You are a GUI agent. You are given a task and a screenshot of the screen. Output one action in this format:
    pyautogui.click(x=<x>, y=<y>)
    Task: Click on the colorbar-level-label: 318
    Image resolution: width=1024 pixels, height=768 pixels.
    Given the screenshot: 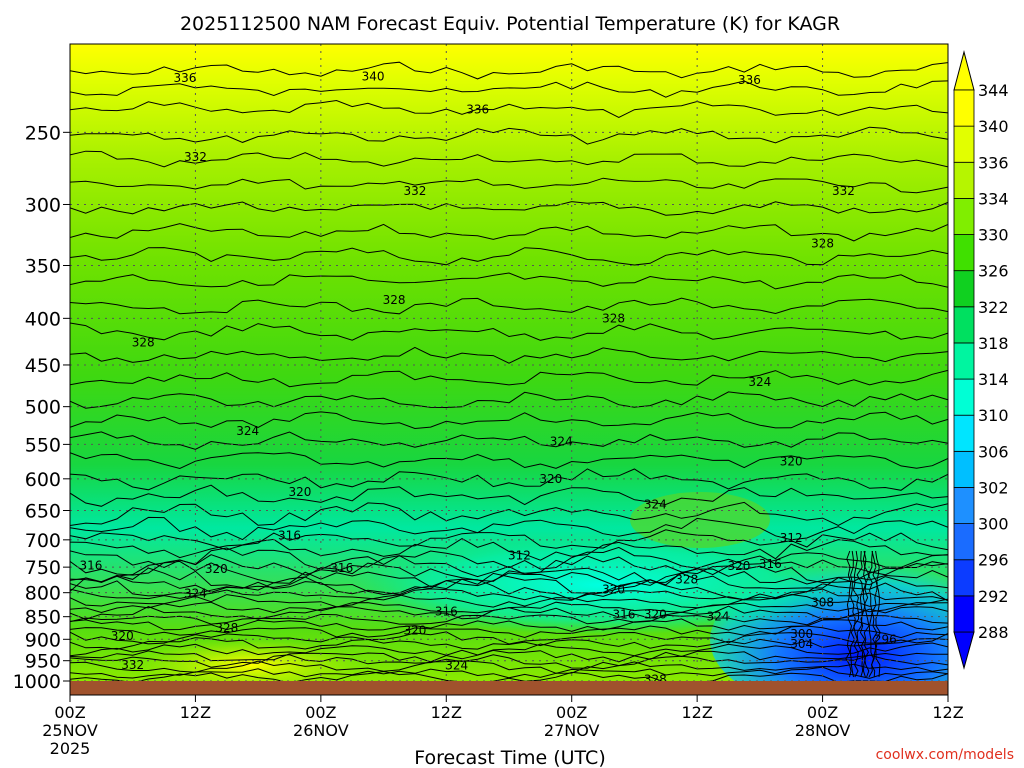 What is the action you would take?
    pyautogui.click(x=993, y=343)
    